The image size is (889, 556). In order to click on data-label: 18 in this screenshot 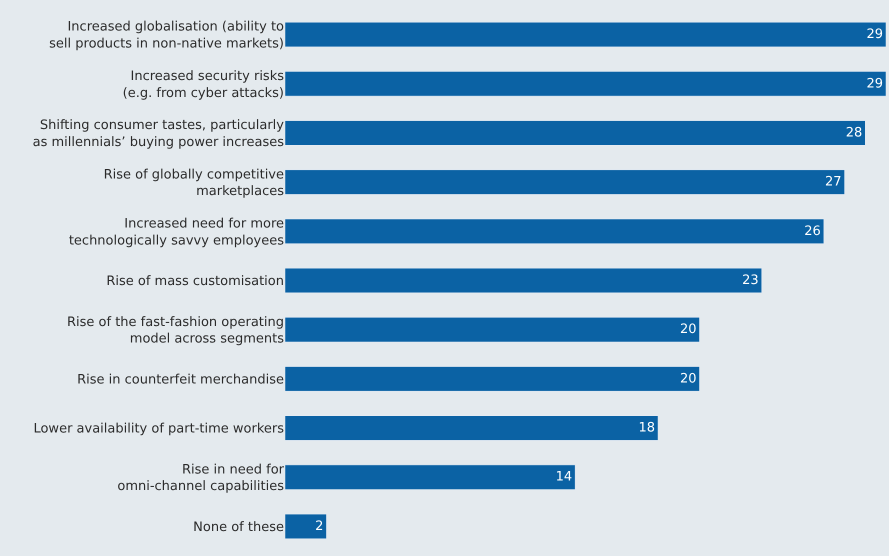, I will do `click(647, 428)`.